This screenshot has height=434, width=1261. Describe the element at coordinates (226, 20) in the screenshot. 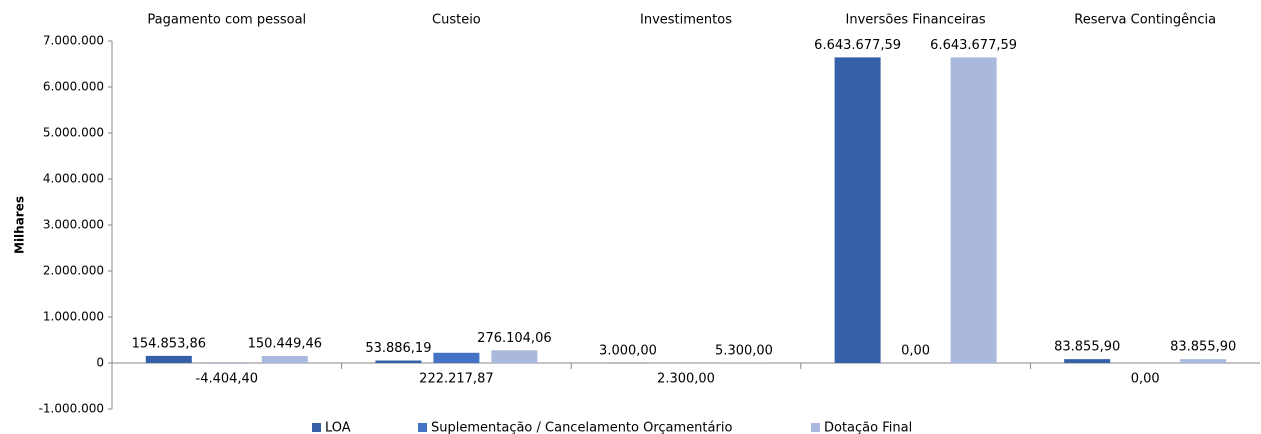

I see `category-label: Pagamento com pessoal` at that location.